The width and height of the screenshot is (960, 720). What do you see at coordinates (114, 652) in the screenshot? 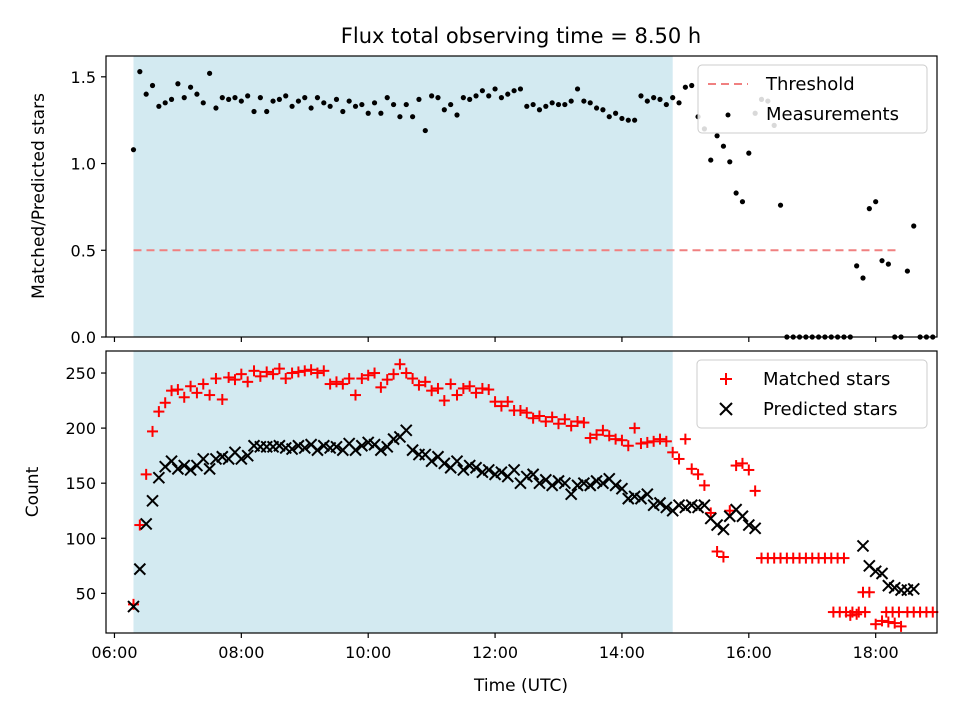
I see `bottom-x-tick-label: 06:00` at bounding box center [114, 652].